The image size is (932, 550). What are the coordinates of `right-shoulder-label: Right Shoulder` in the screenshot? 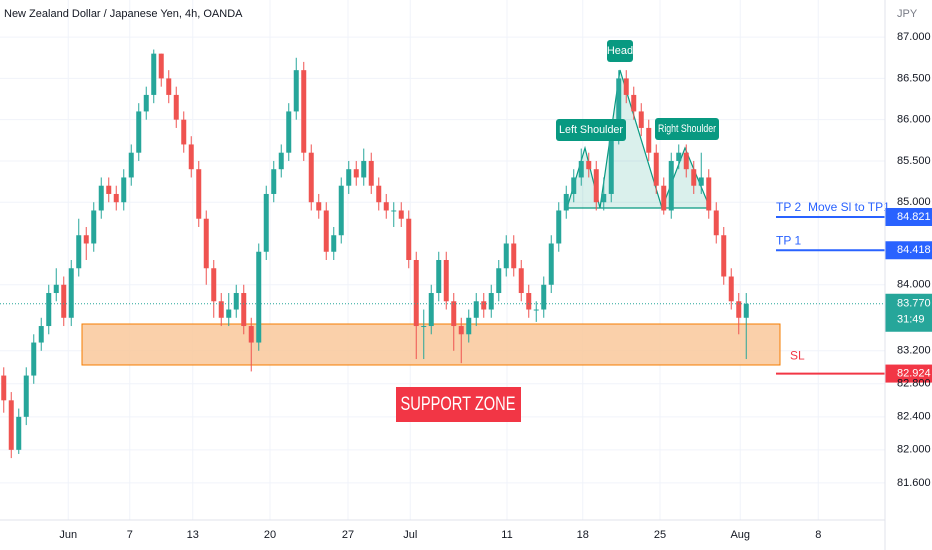 It's located at (687, 129).